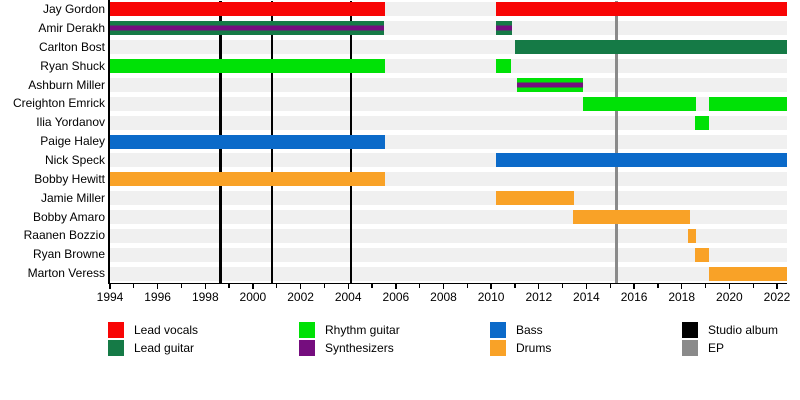 Image resolution: width=800 pixels, height=400 pixels. I want to click on member-label: Ashburn Miller, so click(66, 84).